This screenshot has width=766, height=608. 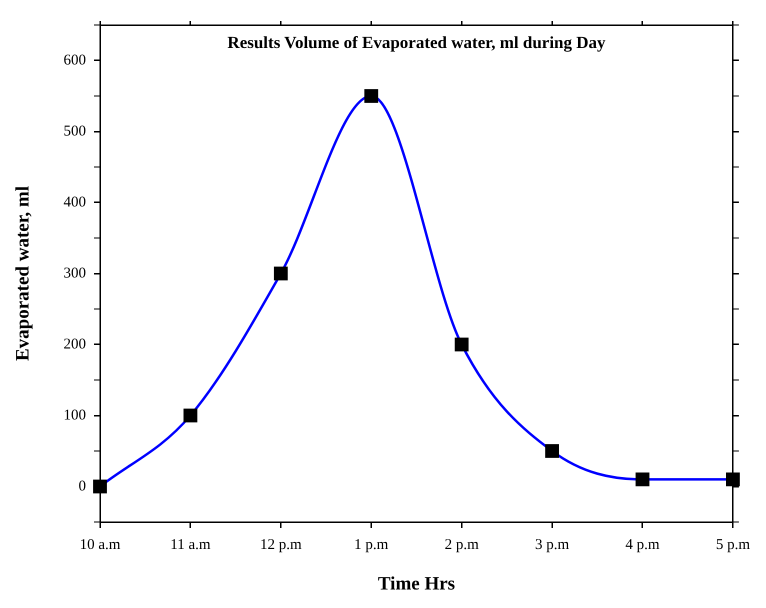 What do you see at coordinates (371, 544) in the screenshot?
I see `x-tick-label: 1 p.m` at bounding box center [371, 544].